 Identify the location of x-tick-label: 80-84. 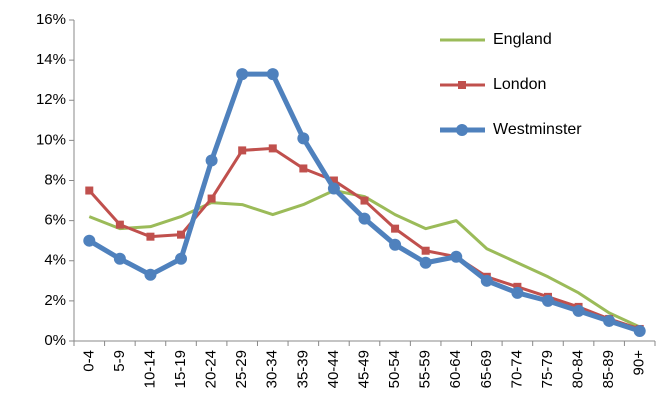
(578, 369).